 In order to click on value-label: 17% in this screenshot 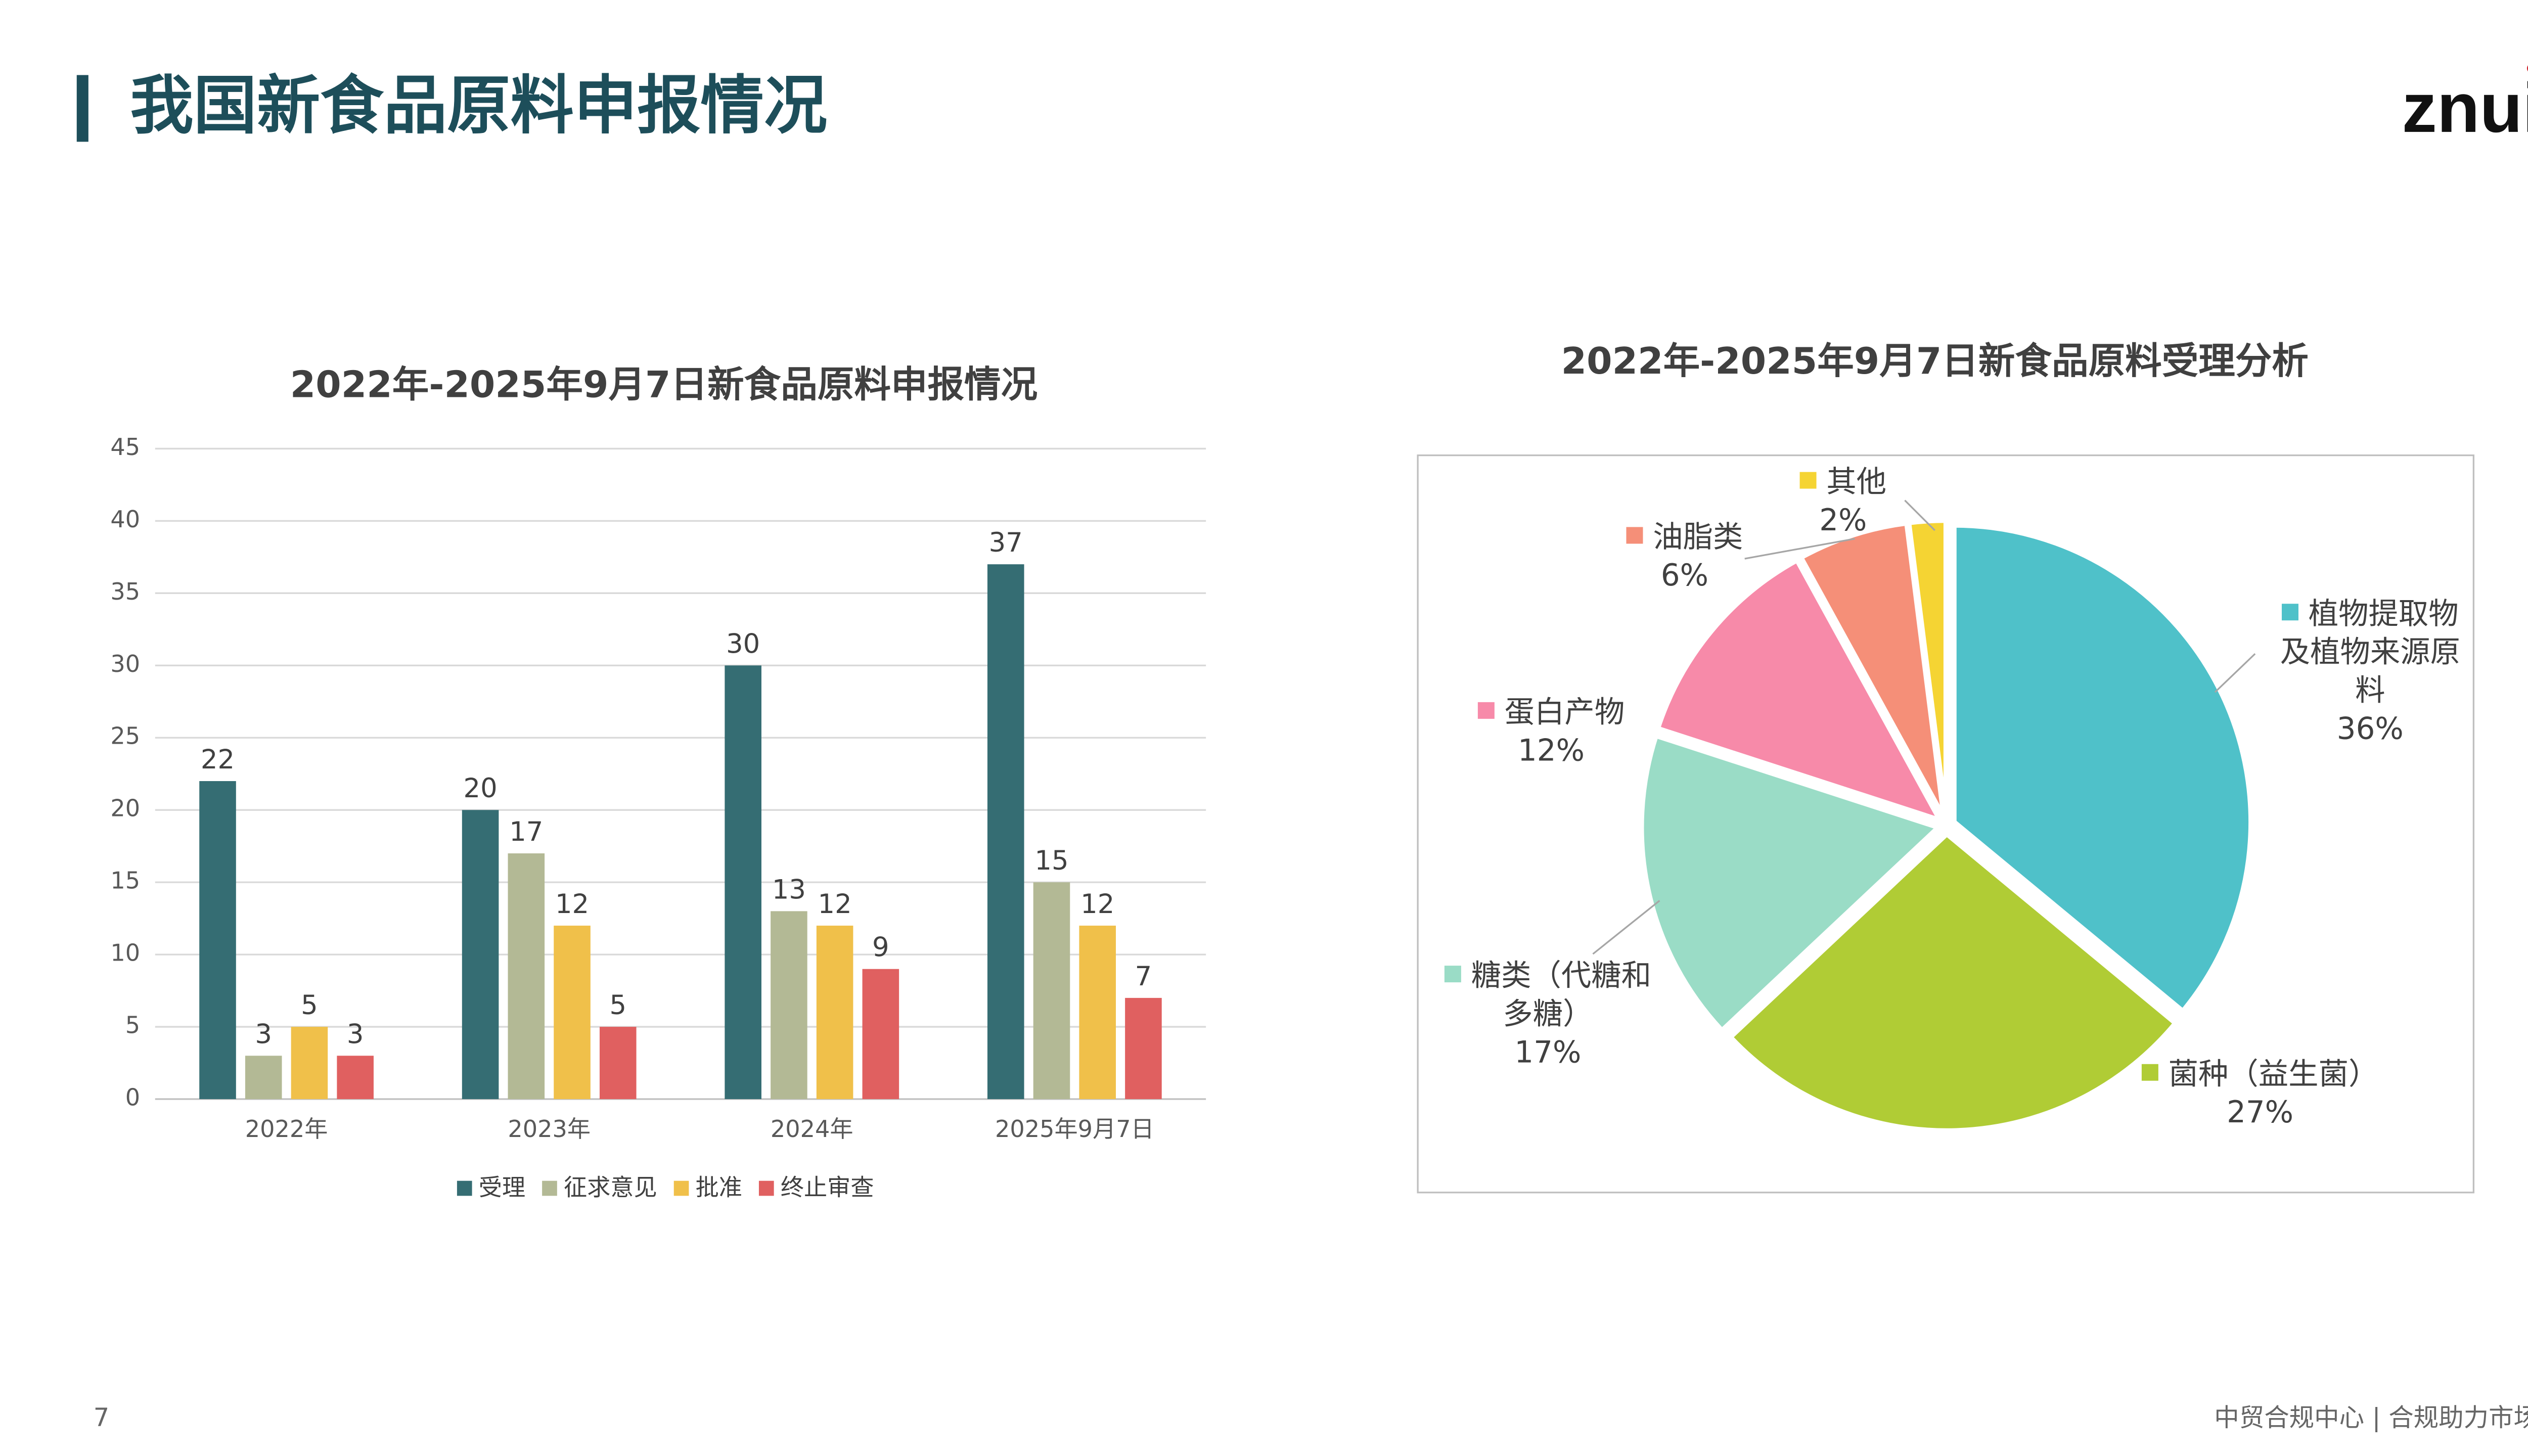, I will do `click(1548, 1053)`.